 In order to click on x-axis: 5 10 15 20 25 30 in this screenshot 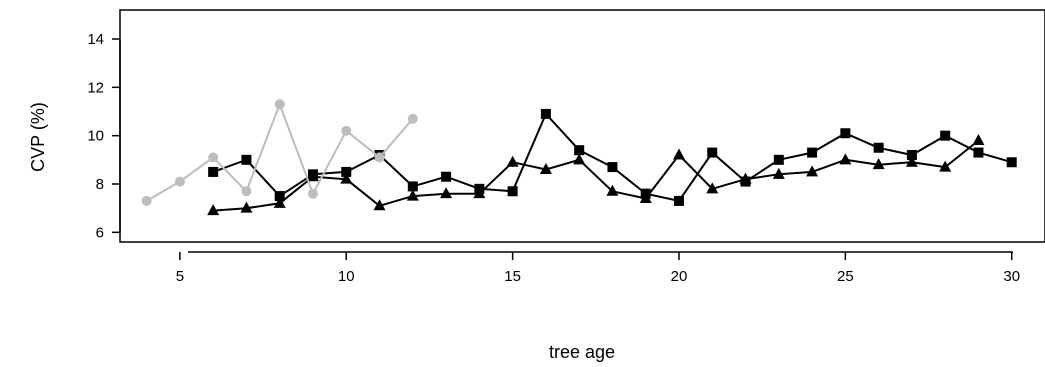, I will do `click(598, 268)`.